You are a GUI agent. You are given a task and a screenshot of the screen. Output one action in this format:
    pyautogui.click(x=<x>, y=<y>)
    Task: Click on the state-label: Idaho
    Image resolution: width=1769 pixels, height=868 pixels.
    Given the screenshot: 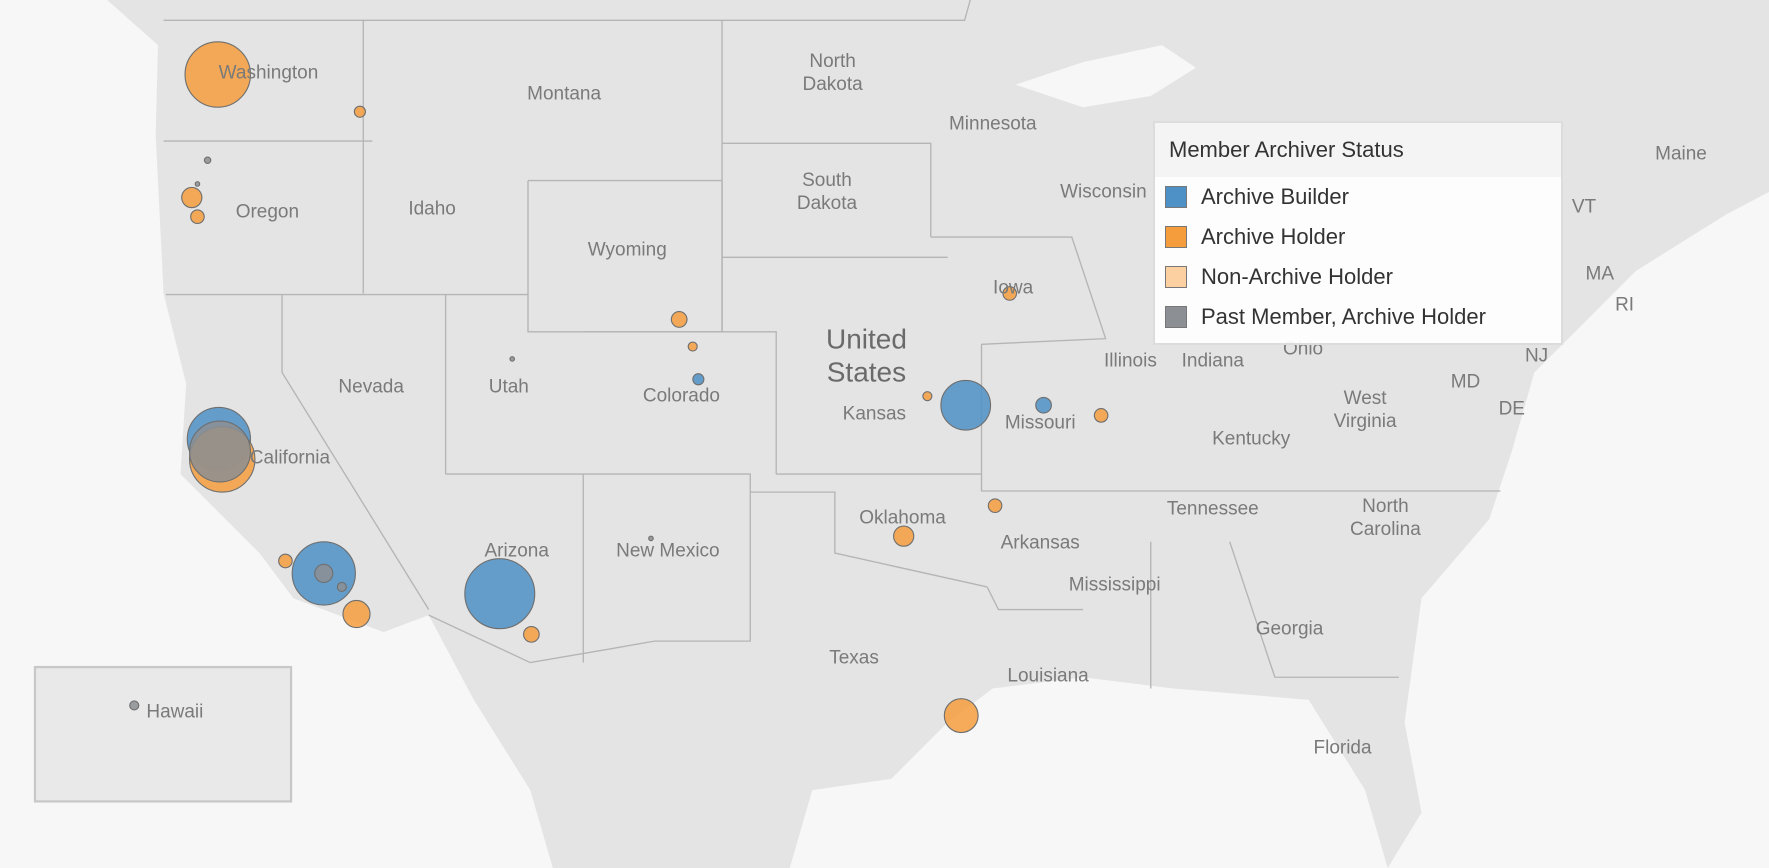 What is the action you would take?
    pyautogui.click(x=432, y=209)
    